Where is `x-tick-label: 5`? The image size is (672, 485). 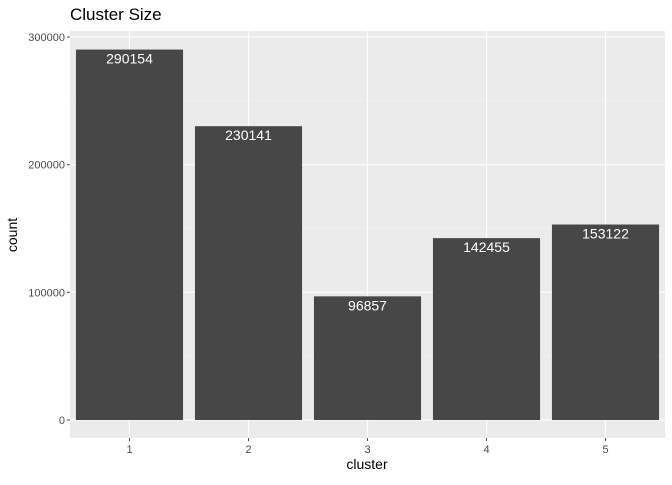 x-tick-label: 5 is located at coordinates (605, 450).